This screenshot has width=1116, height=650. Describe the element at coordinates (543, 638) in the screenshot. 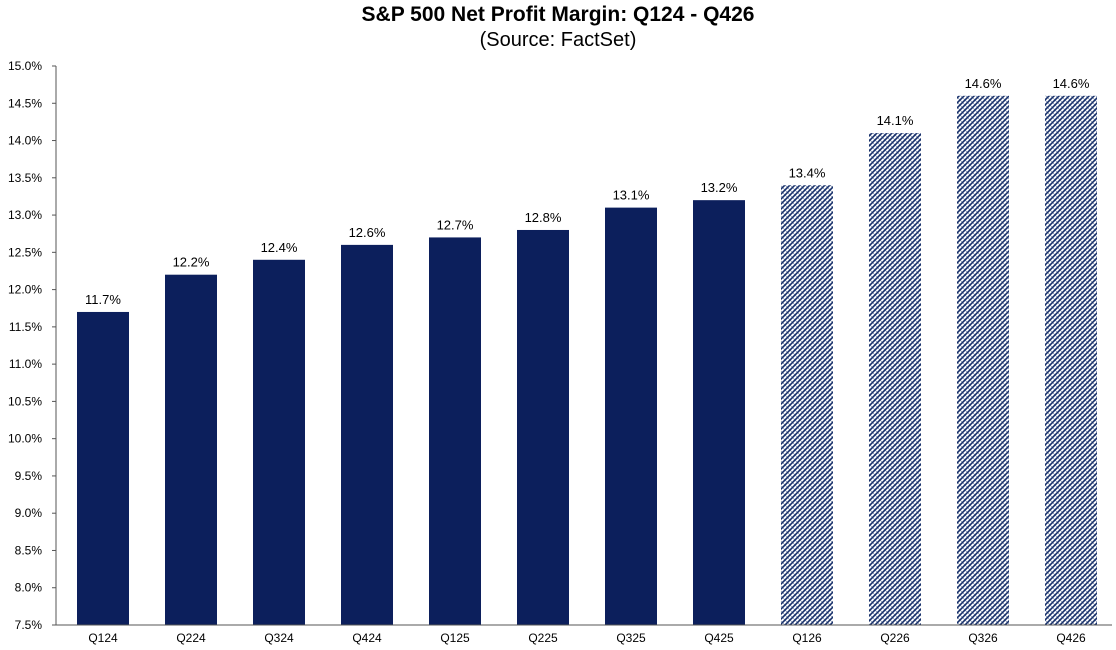

I see `x-tick-label: Q225` at that location.